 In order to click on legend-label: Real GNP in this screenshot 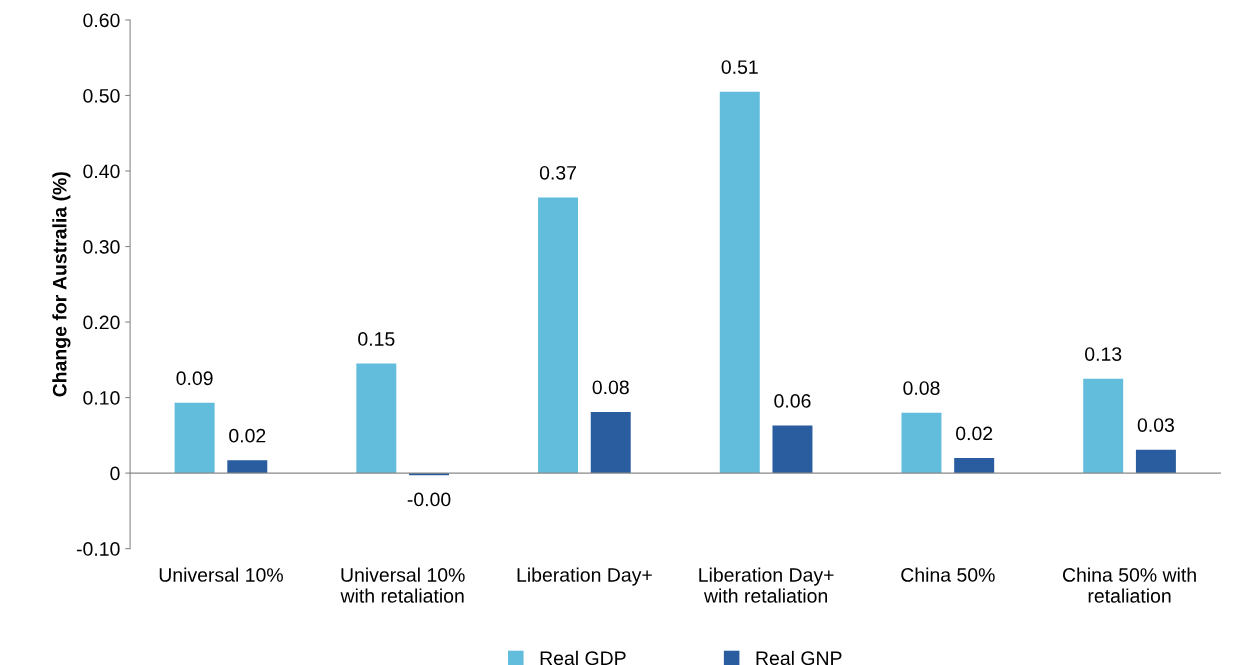, I will do `click(799, 657)`.